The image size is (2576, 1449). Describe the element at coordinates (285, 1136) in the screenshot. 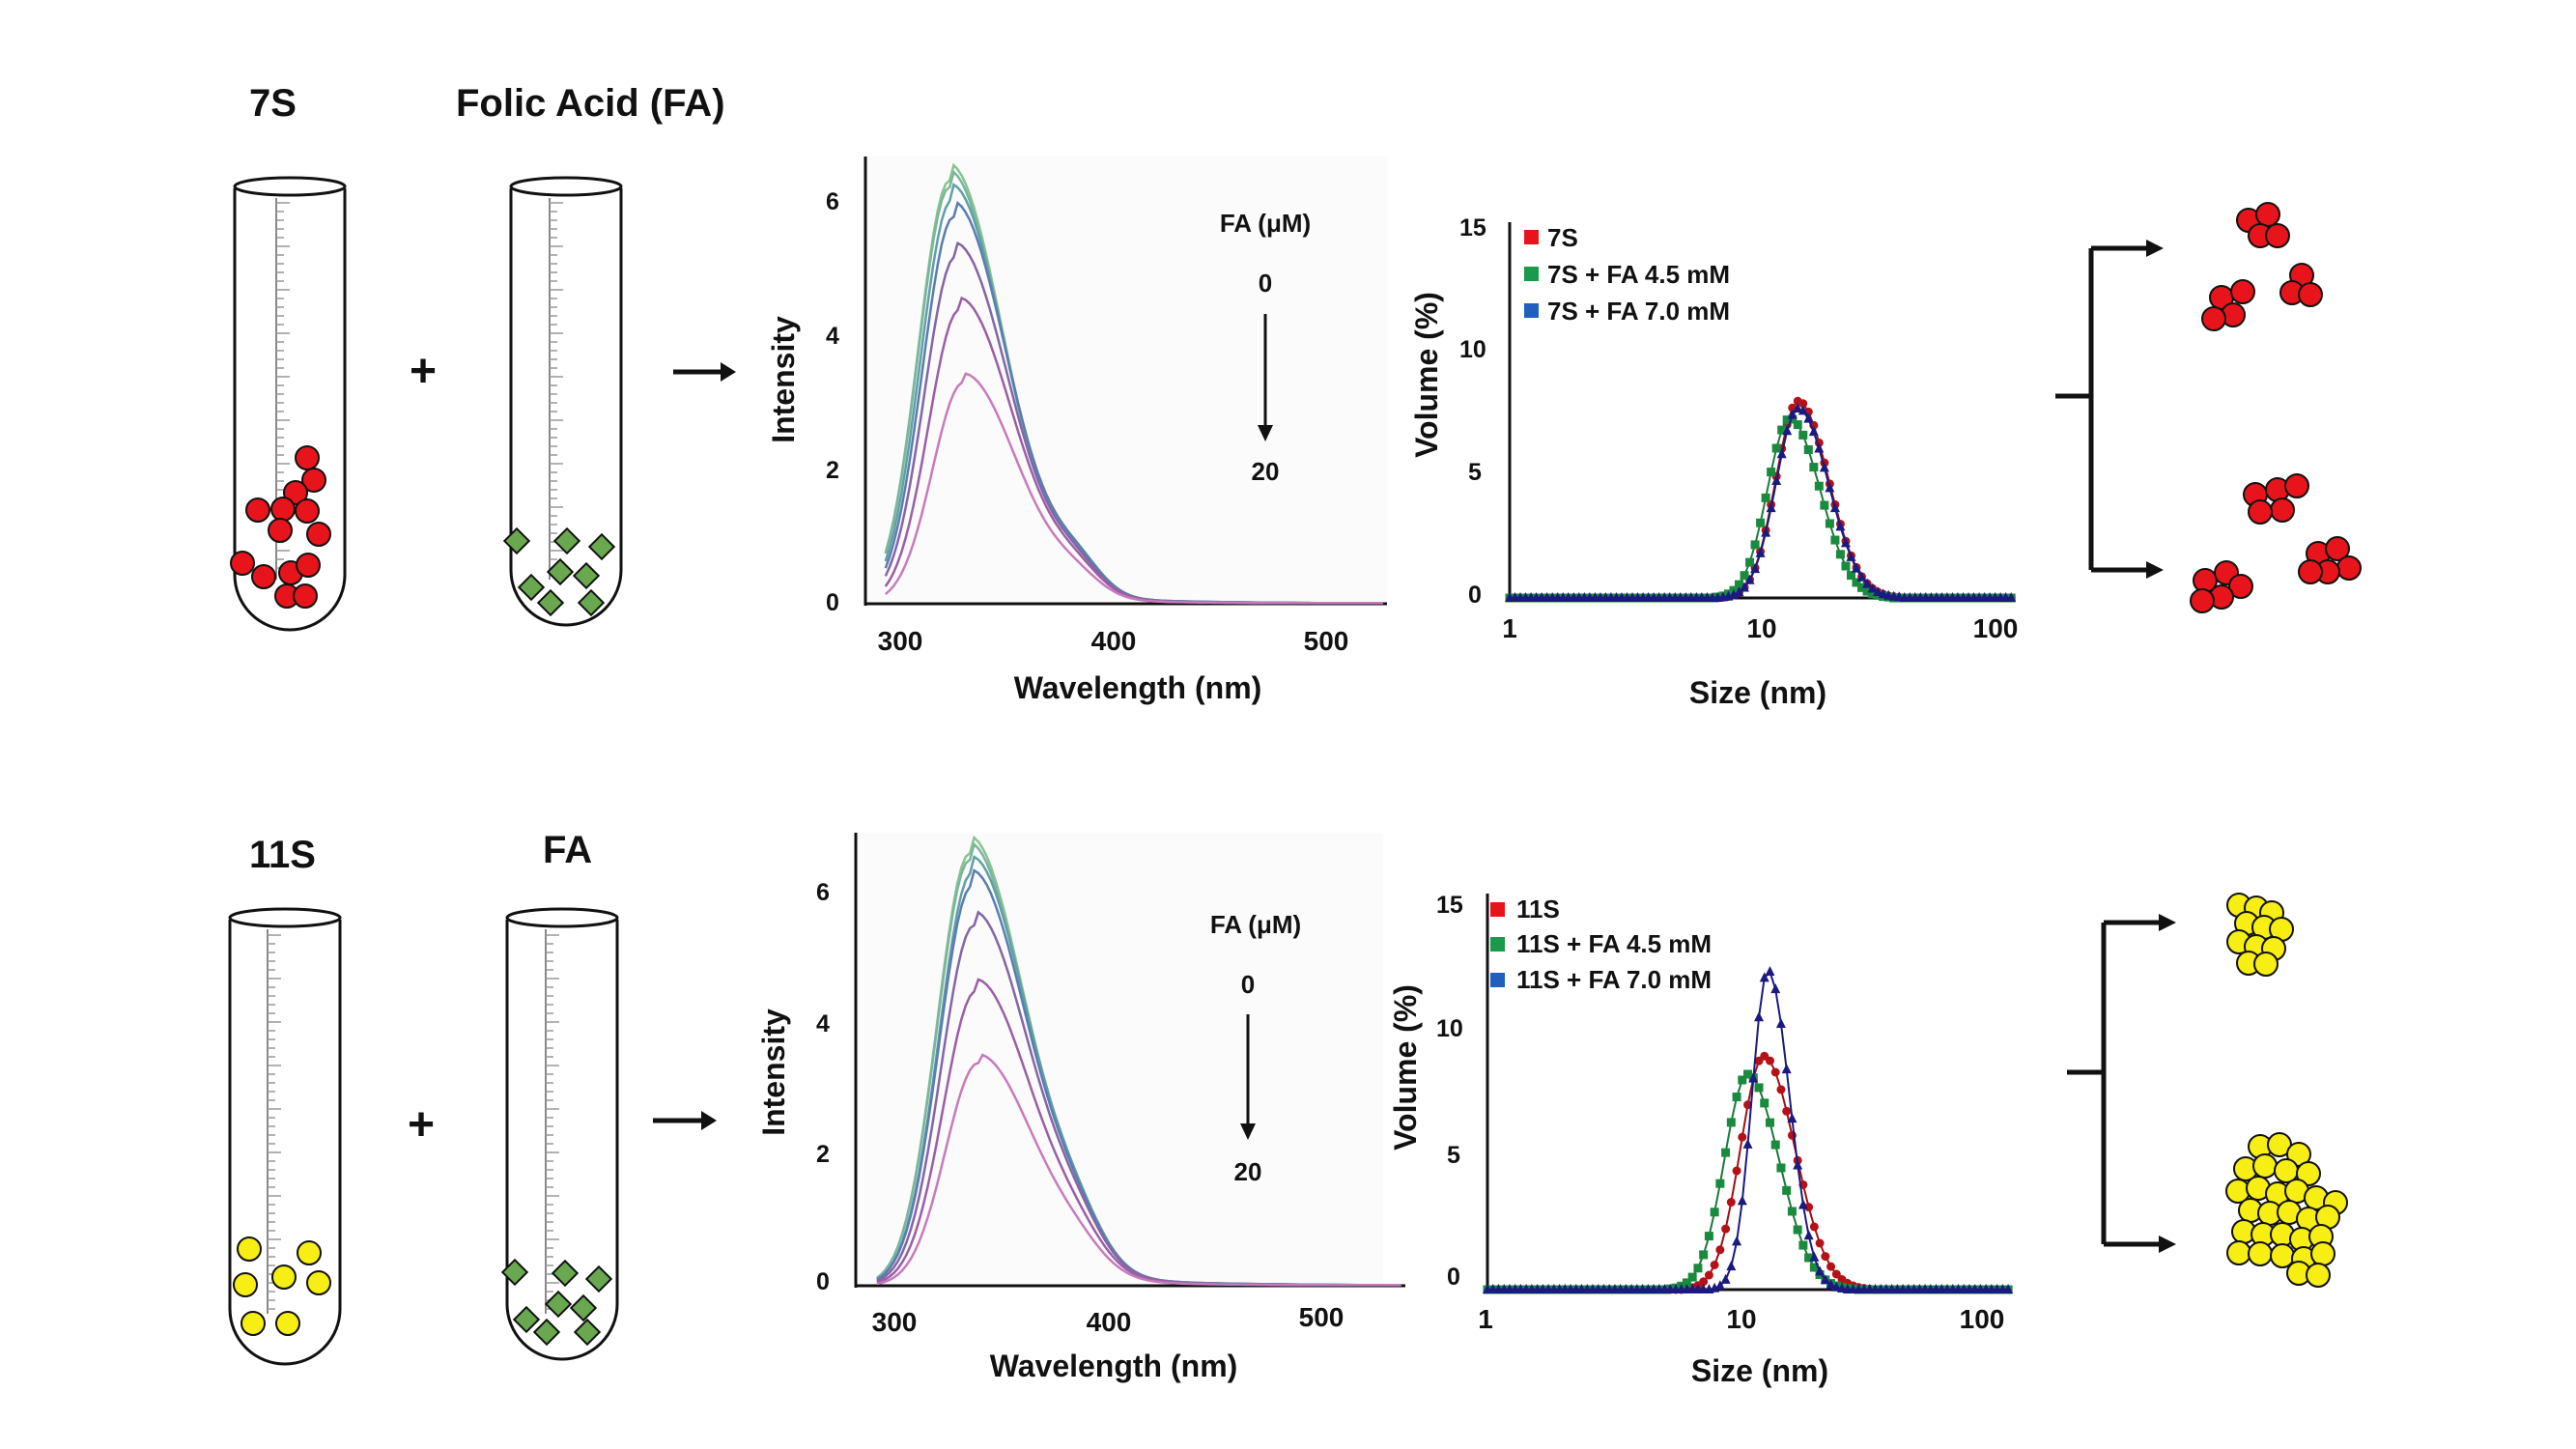

I see `test-tube-11s` at that location.